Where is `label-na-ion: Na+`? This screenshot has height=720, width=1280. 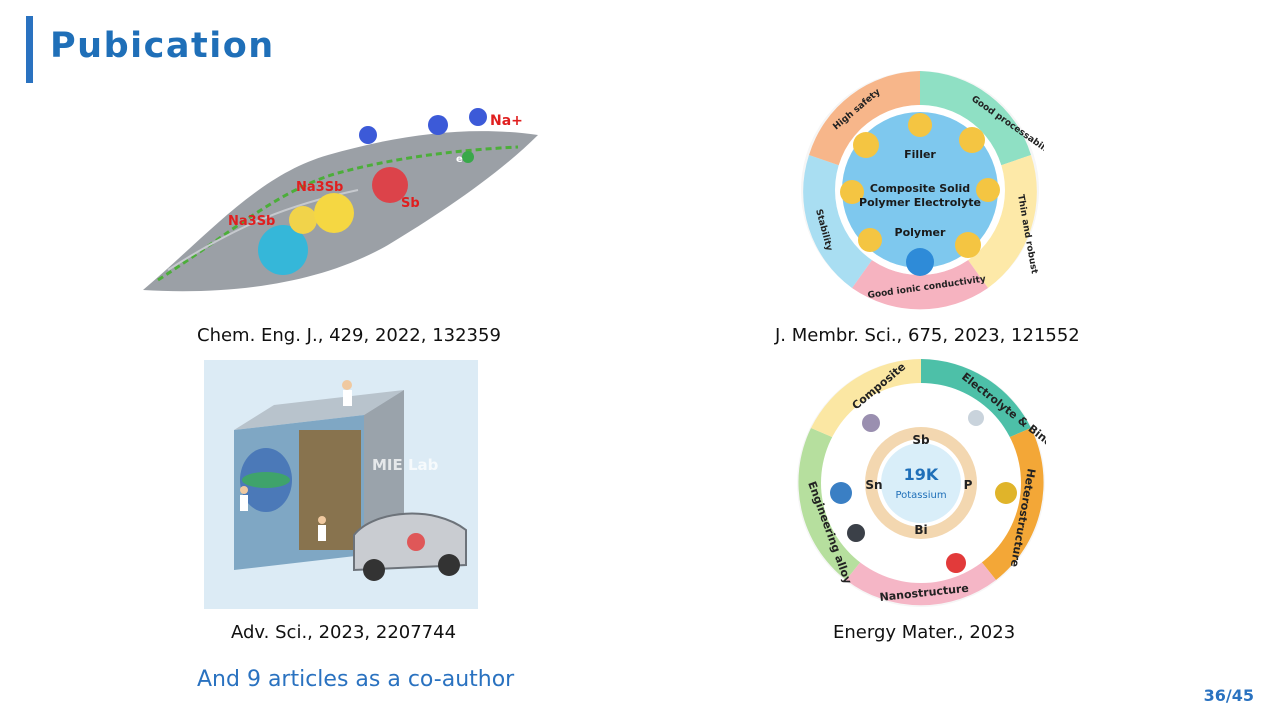 label-na-ion: Na+ is located at coordinates (506, 121).